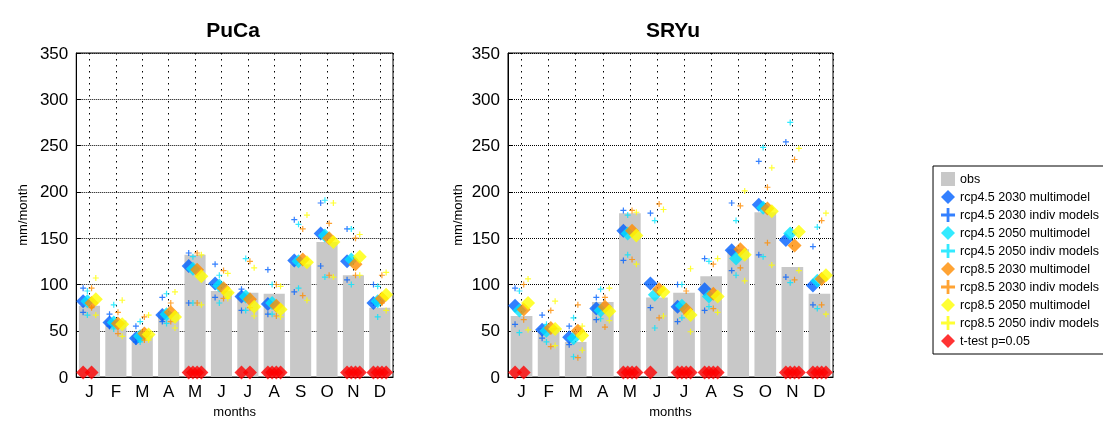 The height and width of the screenshot is (423, 1103). What do you see at coordinates (1030, 215) in the screenshot?
I see `legend-label: rcp4.5 2030 indiv models` at bounding box center [1030, 215].